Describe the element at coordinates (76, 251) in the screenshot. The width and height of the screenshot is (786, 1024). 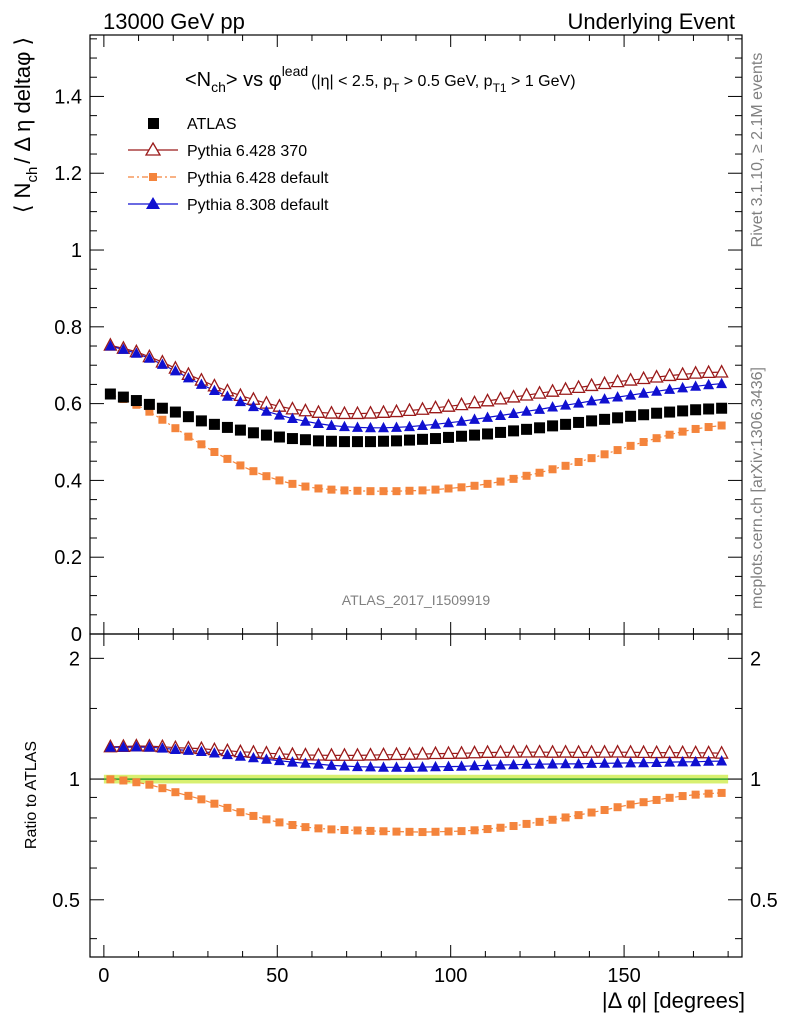
I see `main-y-tick-label: 1` at that location.